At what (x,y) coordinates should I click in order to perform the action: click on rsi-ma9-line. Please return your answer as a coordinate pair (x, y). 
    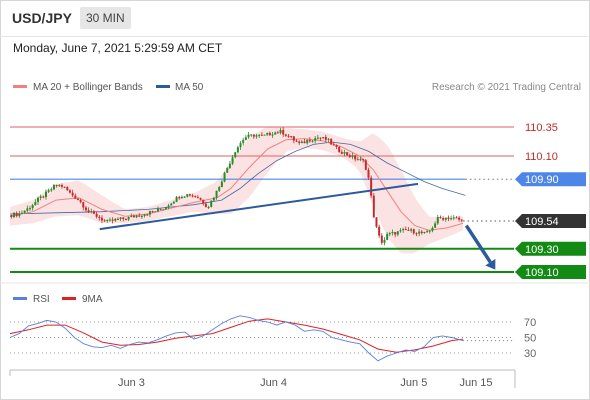
    Looking at the image, I should click on (236, 335).